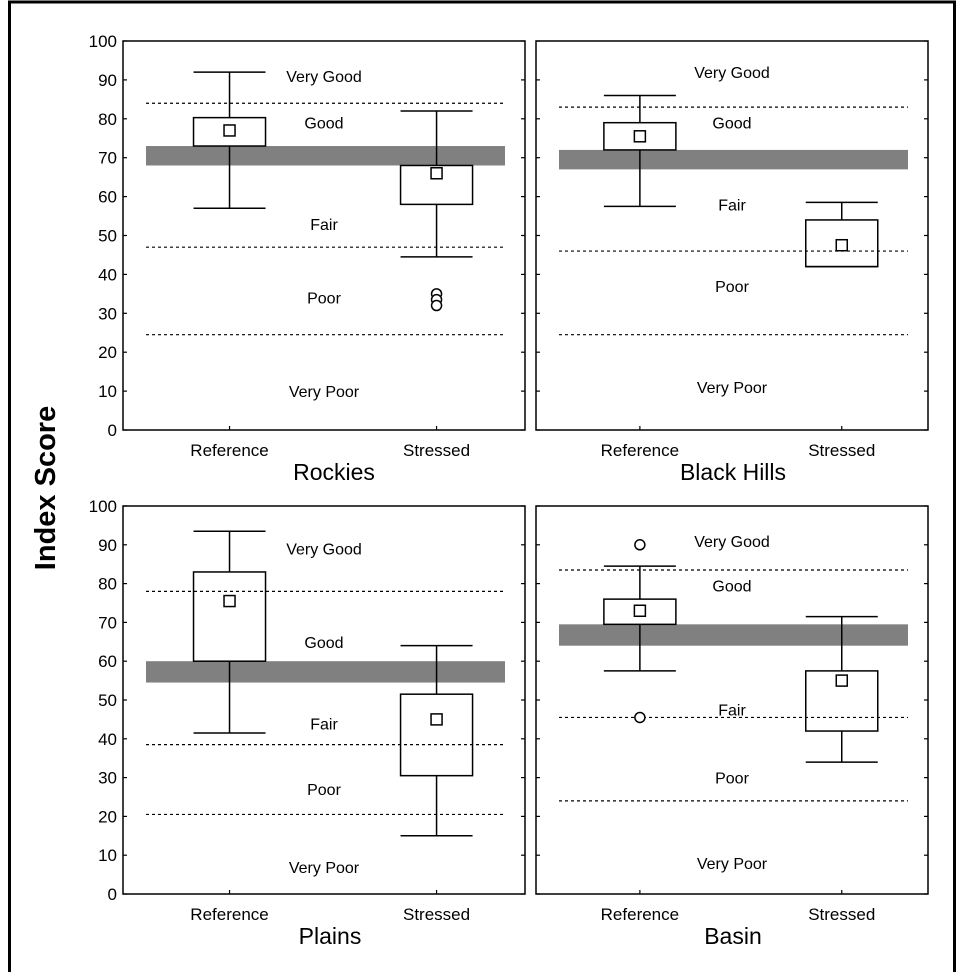 Image resolution: width=956 pixels, height=972 pixels. Describe the element at coordinates (107, 778) in the screenshot. I see `plains-ytick-label-3: 30` at that location.